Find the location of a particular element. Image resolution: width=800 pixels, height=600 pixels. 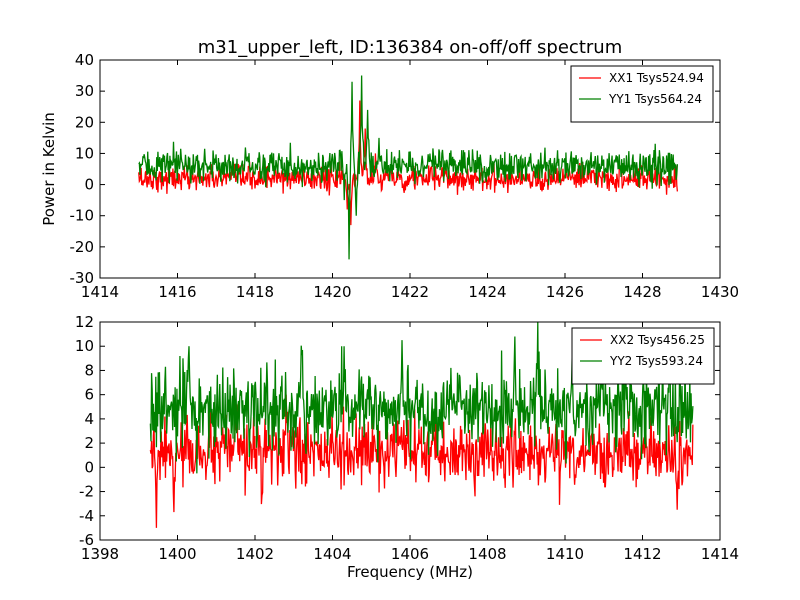

x-tick-label: 1426 is located at coordinates (565, 292).